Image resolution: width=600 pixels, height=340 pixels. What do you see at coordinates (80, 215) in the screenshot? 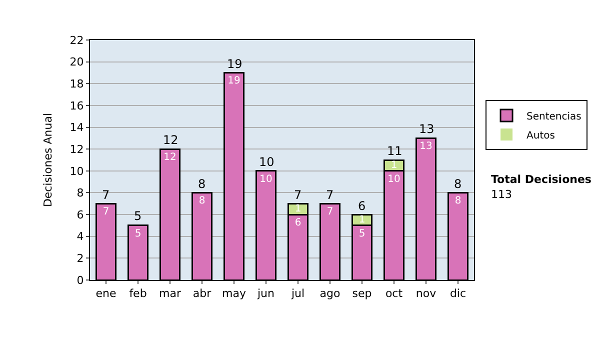
I see `y-tick-label: 6` at bounding box center [80, 215].